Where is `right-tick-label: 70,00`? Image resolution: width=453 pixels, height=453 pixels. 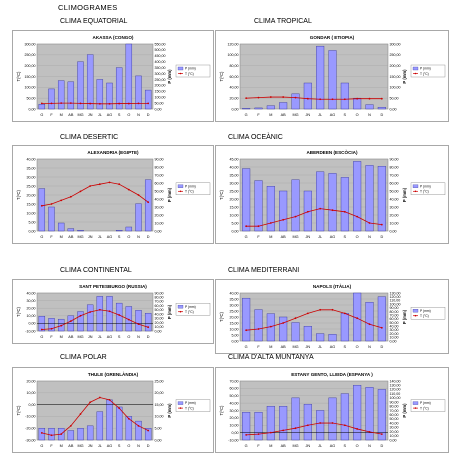
right-tick-label: 70,00 is located at coordinates (394, 175).